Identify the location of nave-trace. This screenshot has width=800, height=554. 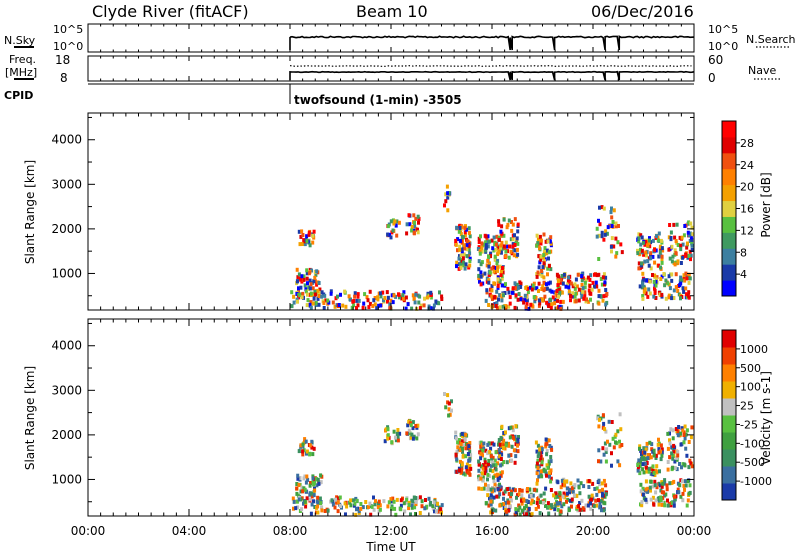
(490, 66).